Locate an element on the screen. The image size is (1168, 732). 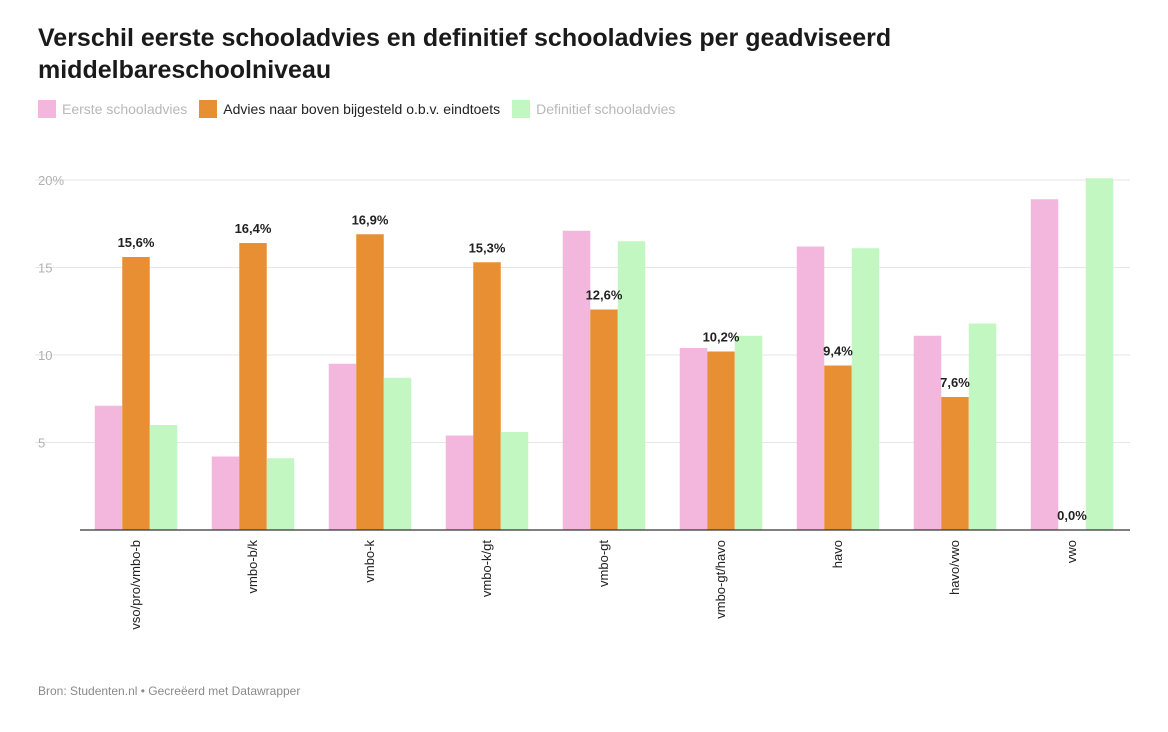
x-category-label: vwo is located at coordinates (1071, 551).